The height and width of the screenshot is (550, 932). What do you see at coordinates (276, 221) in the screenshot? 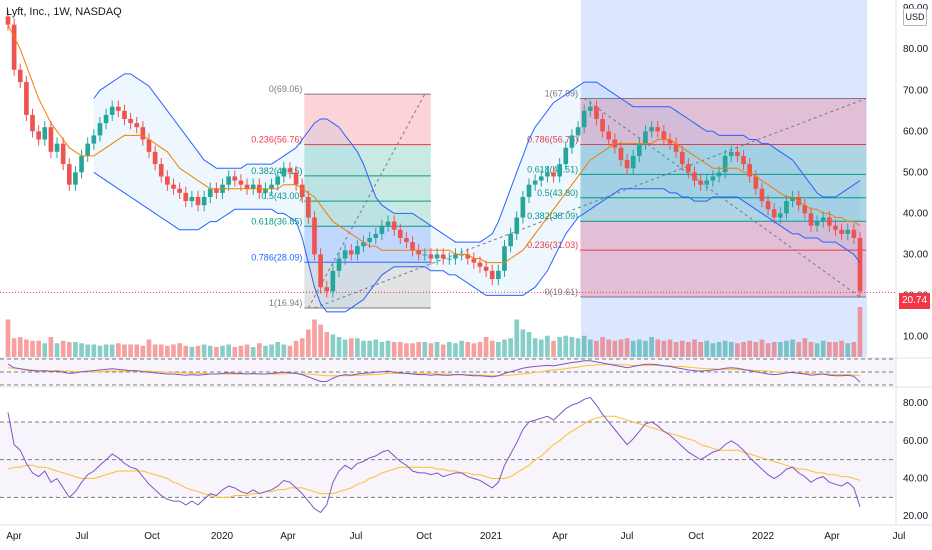
I see `fib-level-label: 0.618(36.85)` at bounding box center [276, 221].